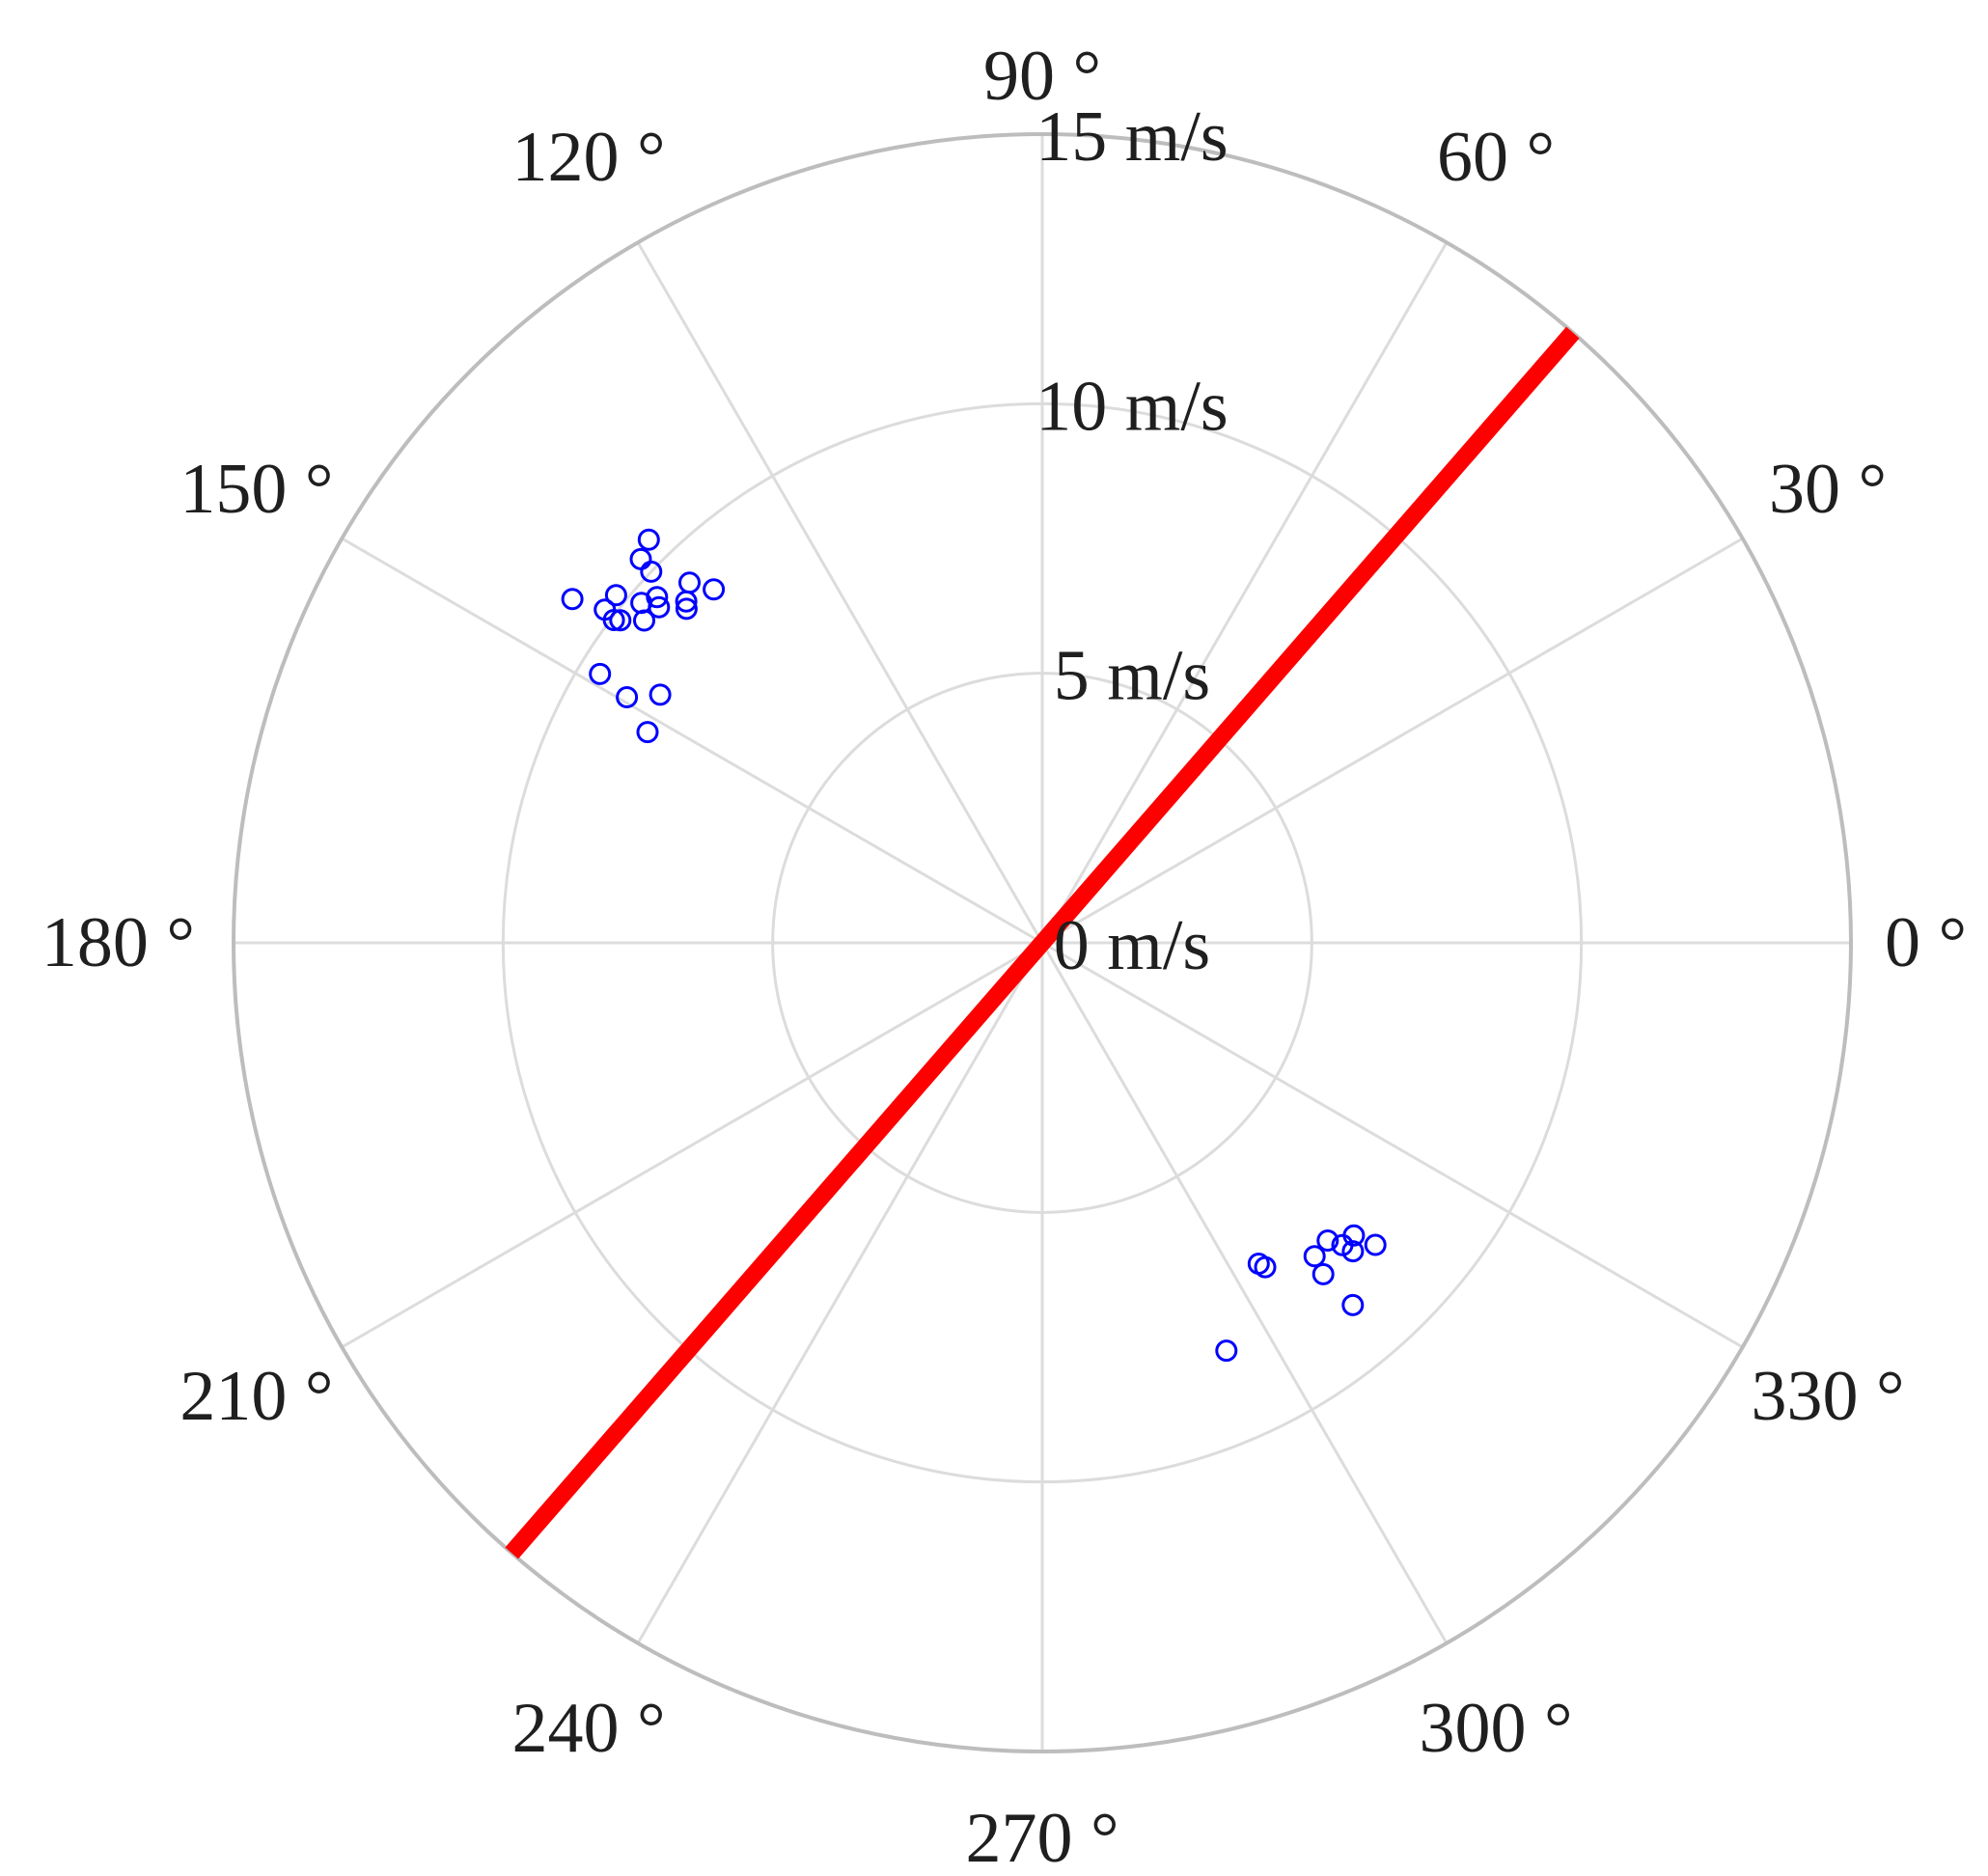 The image size is (1988, 1876). Describe the element at coordinates (1042, 76) in the screenshot. I see `angle-tick-label-90: 90 °` at that location.